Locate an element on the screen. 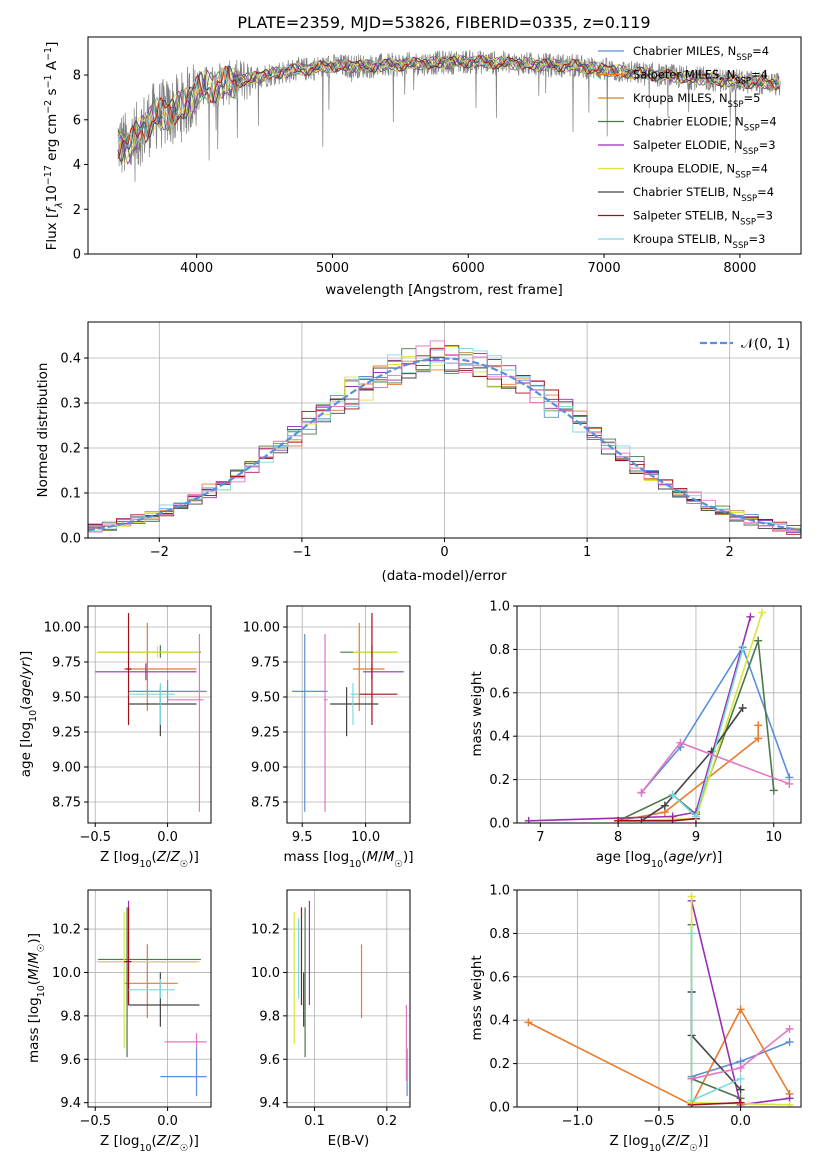 The image size is (819, 1170). mass-vs-EBV-frame is located at coordinates (348, 998).